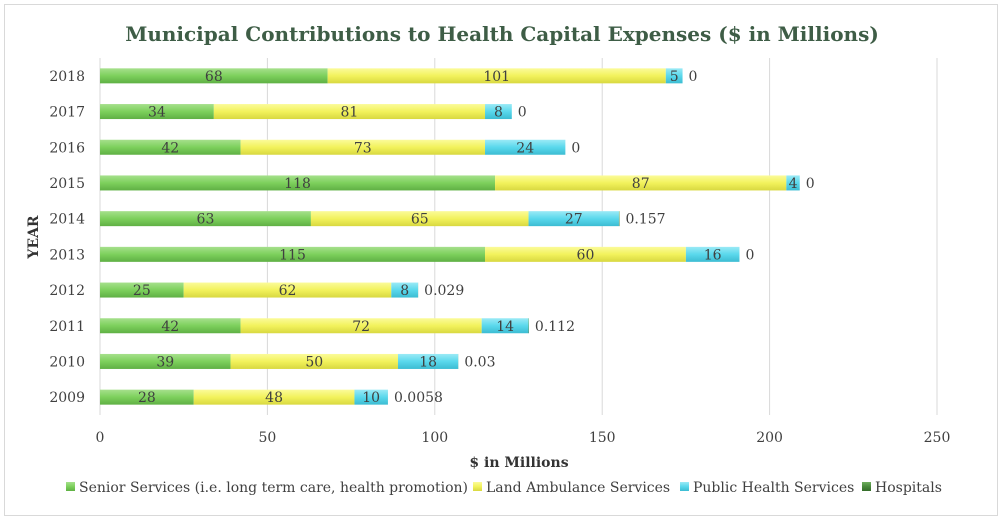 The image size is (1004, 522). I want to click on data-label: 0.03, so click(479, 362).